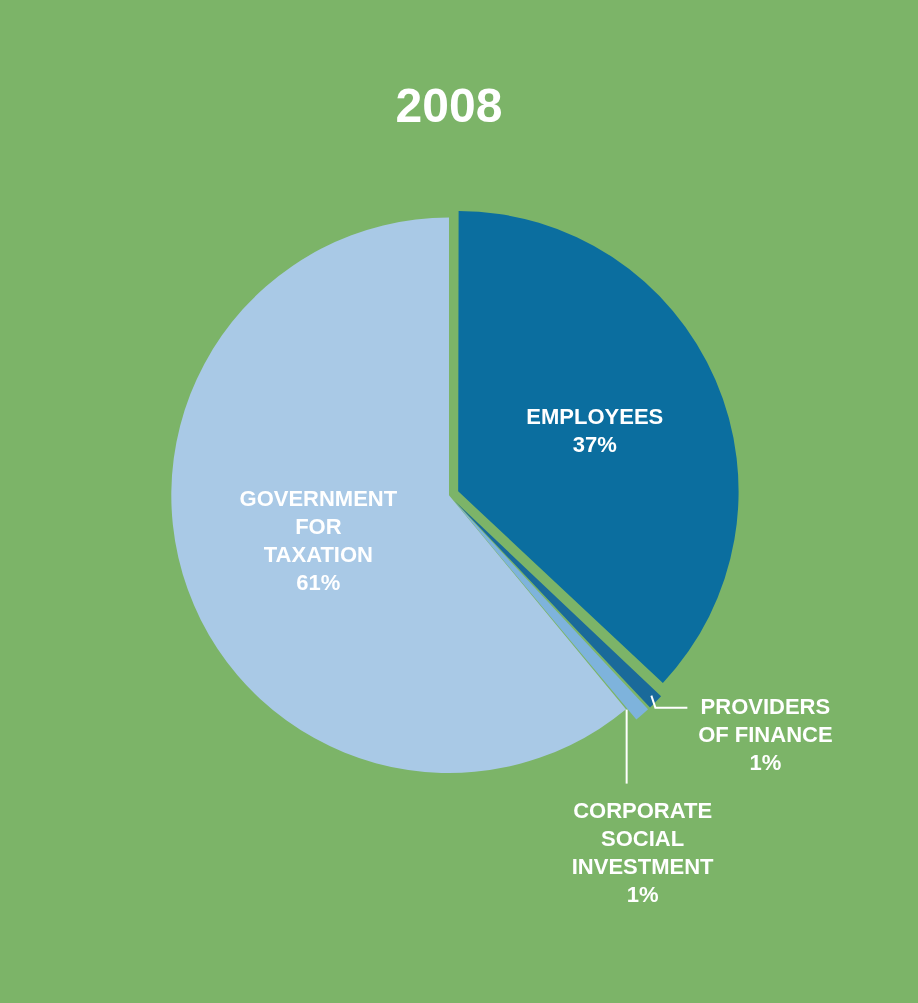  What do you see at coordinates (643, 838) in the screenshot?
I see `slice-label: CORPORATE SOCIAL INVESTMENT` at bounding box center [643, 838].